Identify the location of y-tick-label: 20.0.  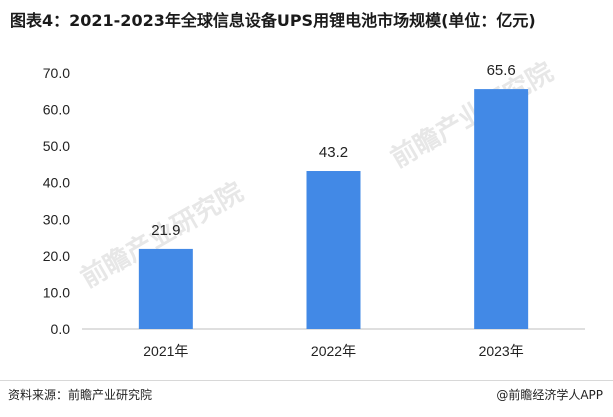
(56, 256).